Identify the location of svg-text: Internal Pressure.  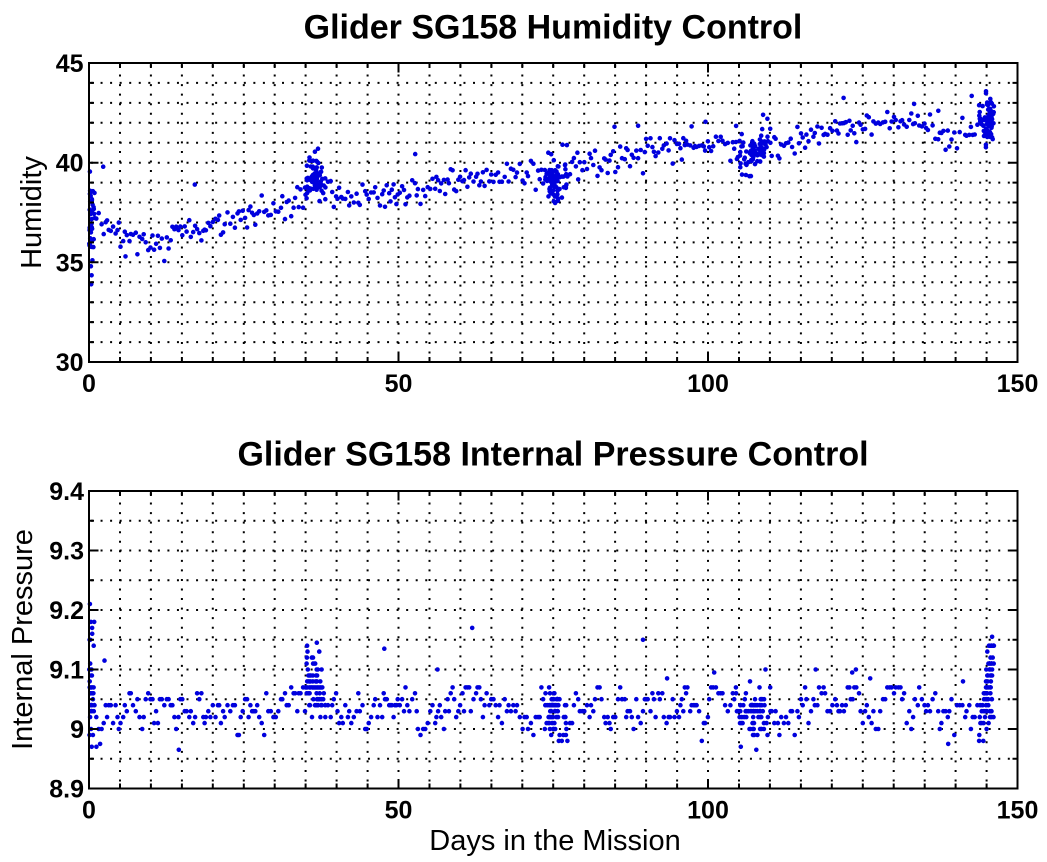
(23, 639).